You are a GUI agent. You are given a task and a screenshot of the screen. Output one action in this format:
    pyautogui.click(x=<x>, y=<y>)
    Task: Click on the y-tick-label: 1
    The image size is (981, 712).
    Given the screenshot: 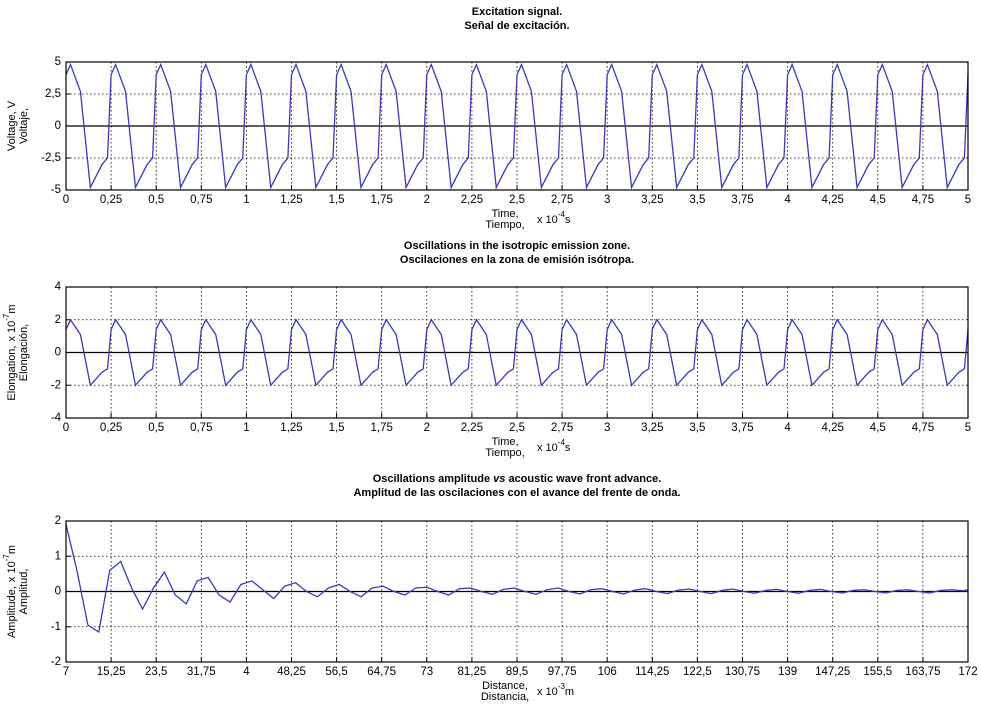 What is the action you would take?
    pyautogui.click(x=58, y=556)
    